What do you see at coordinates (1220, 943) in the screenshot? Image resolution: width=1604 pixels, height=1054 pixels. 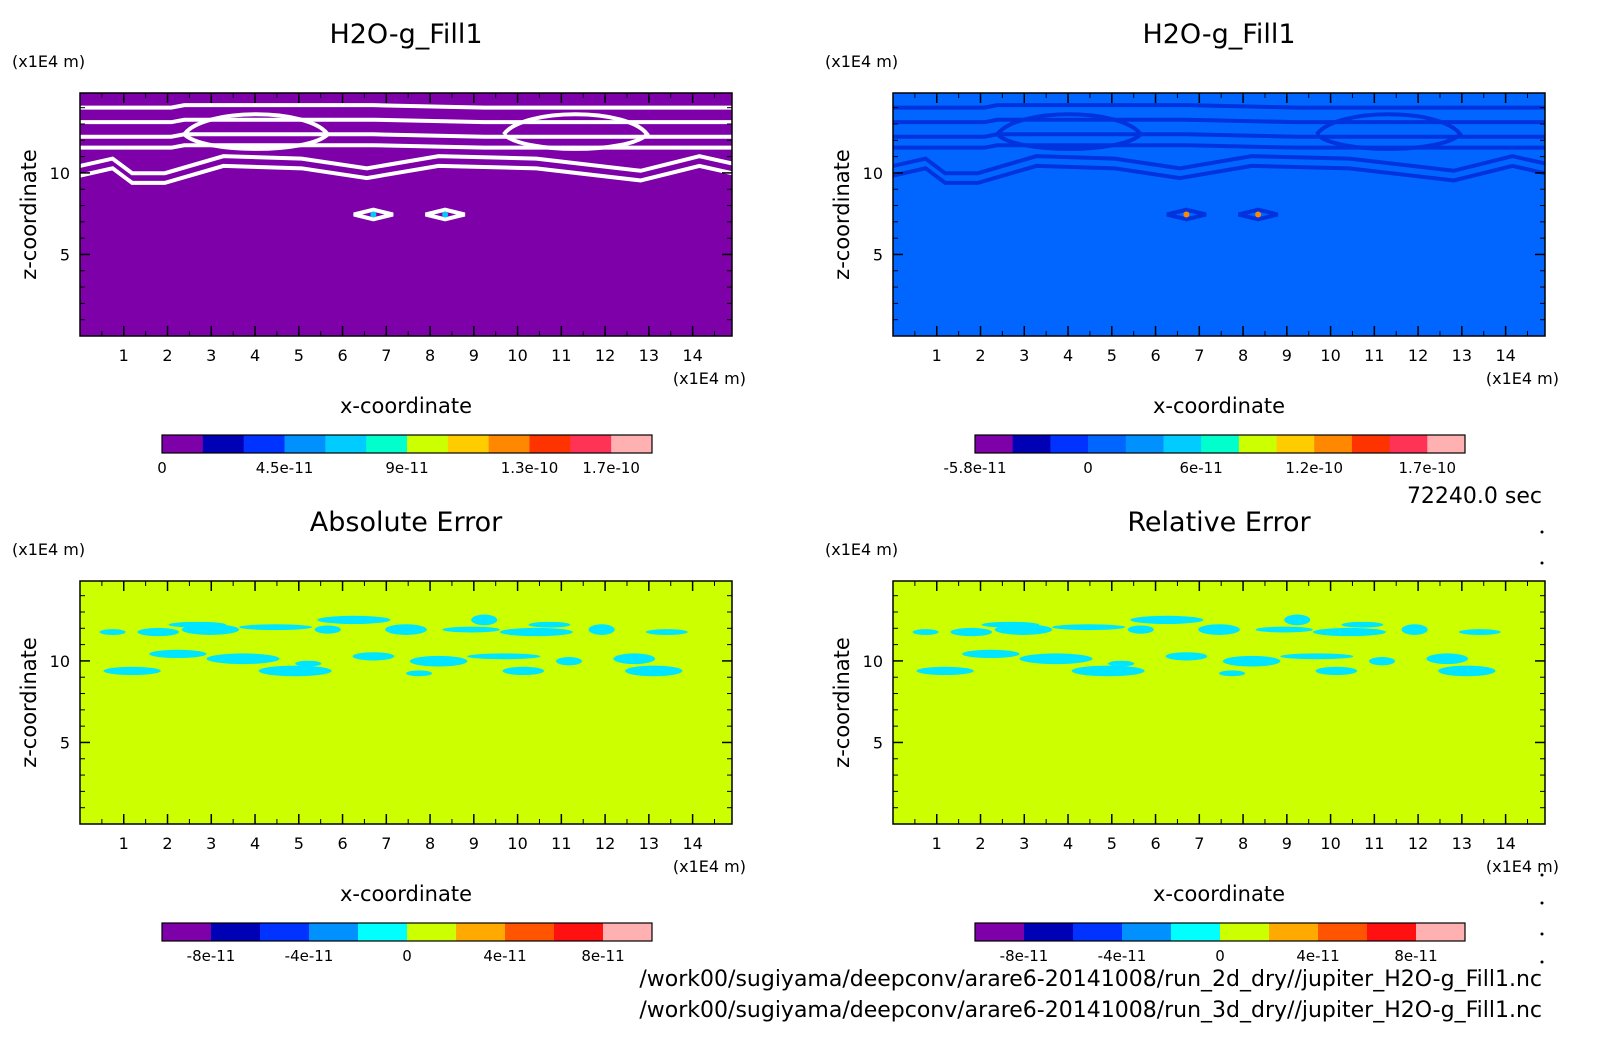 I see `colorbar: -8e-11 -4e-11 0 4e-11 8e-11` at bounding box center [1220, 943].